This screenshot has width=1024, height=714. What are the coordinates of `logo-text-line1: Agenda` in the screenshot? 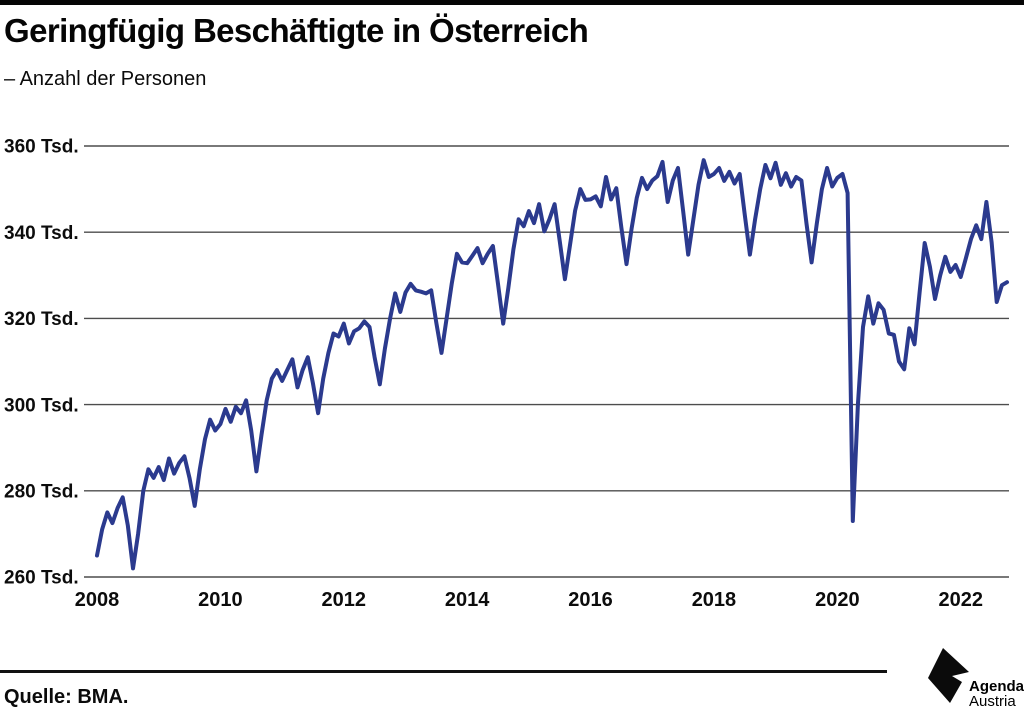 It's located at (996, 686).